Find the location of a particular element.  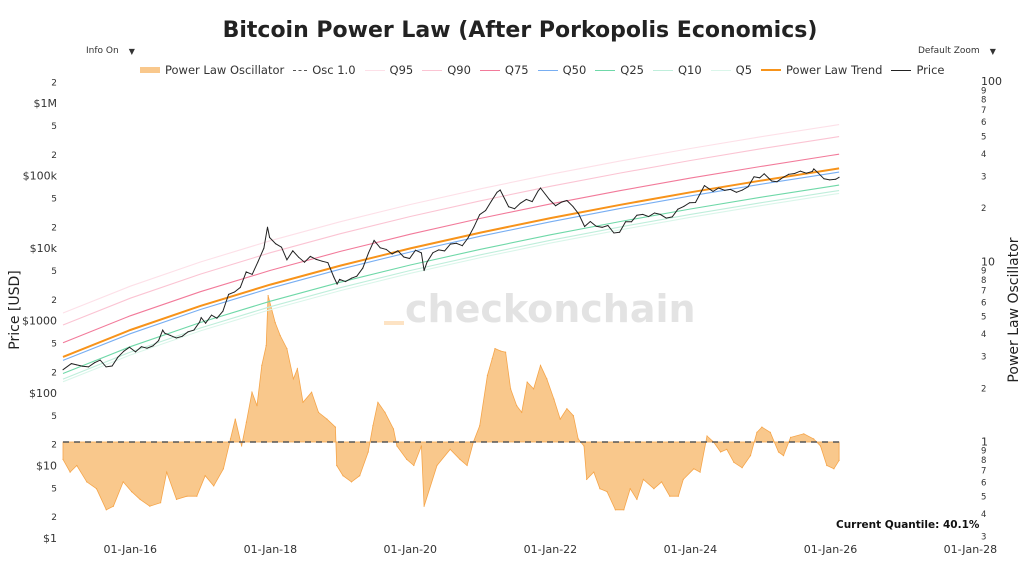

legend-label: Q25 is located at coordinates (632, 70).